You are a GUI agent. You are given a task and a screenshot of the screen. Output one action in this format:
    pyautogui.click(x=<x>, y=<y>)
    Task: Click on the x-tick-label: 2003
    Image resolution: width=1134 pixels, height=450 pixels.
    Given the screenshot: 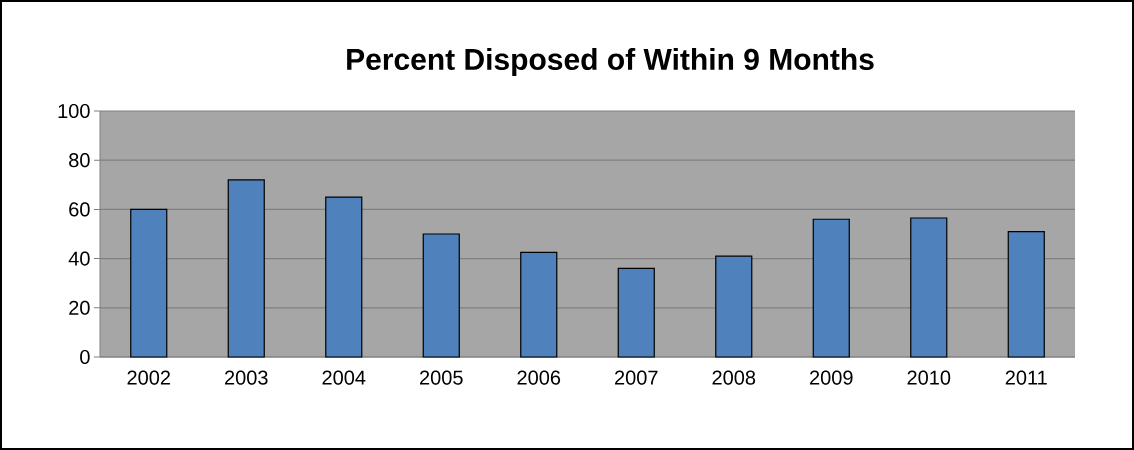 What is the action you would take?
    pyautogui.click(x=246, y=377)
    